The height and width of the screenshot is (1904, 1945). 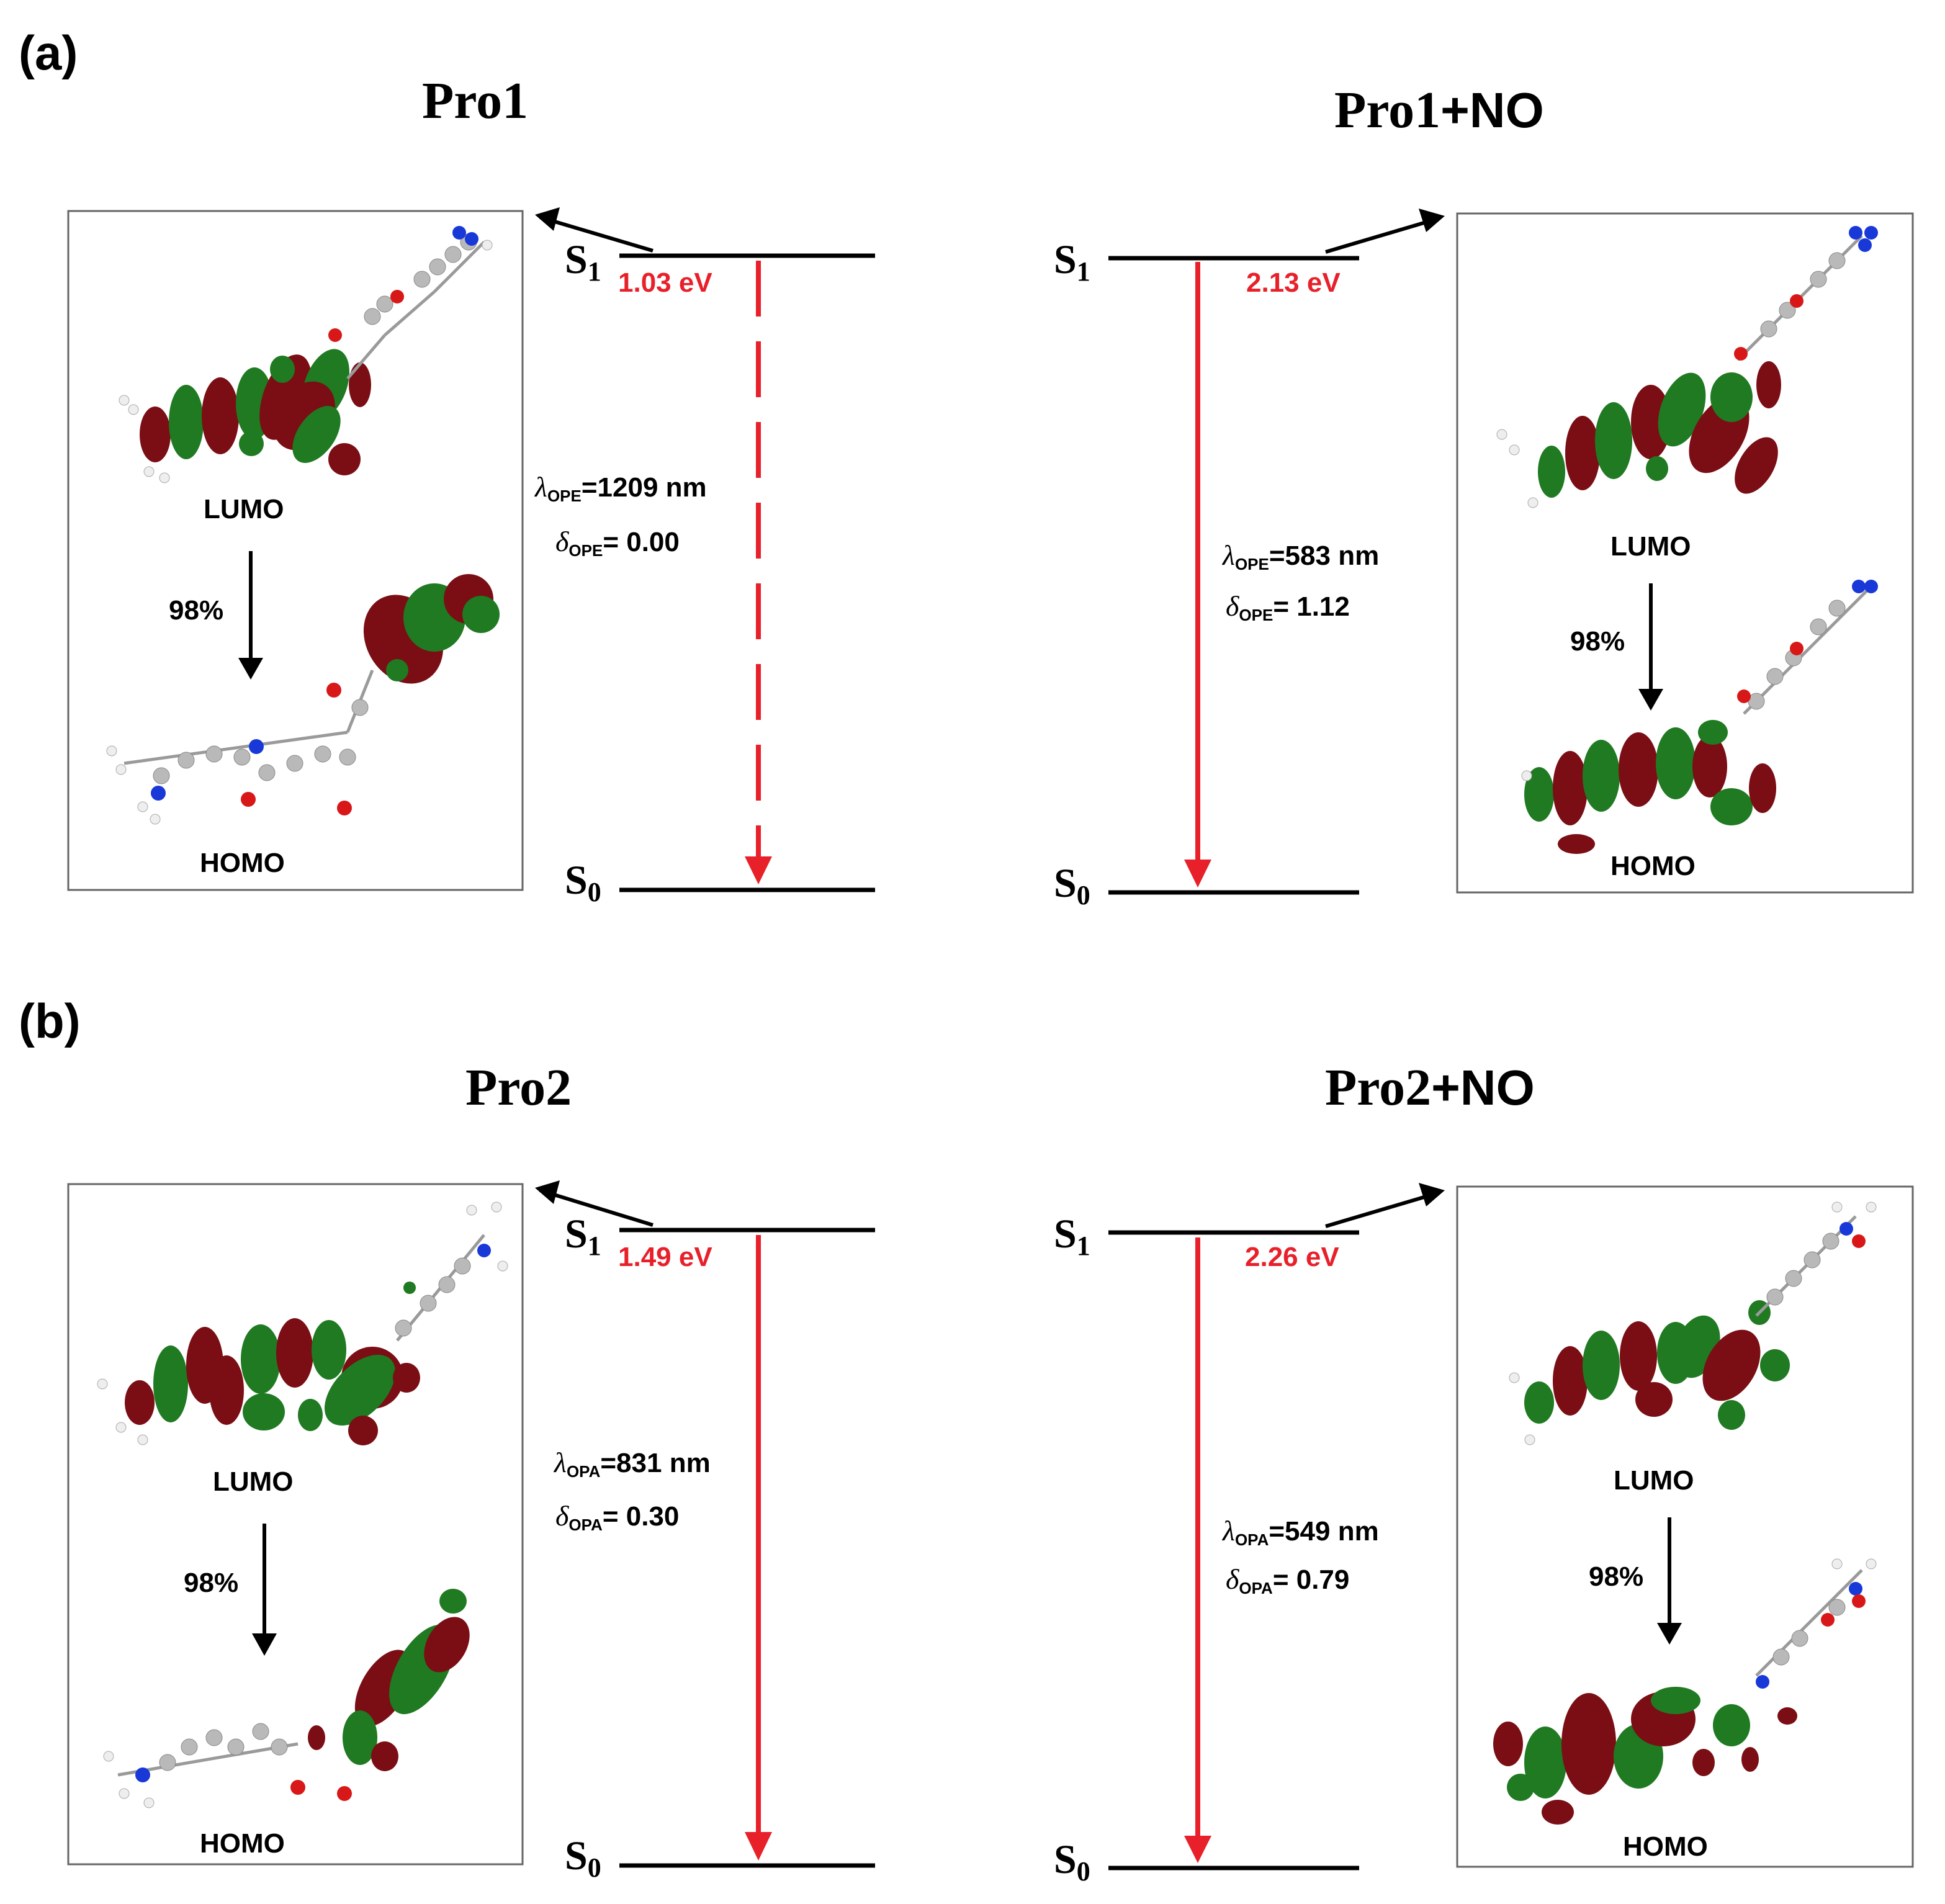 I want to click on diagram-title: Pro1+NO, so click(x=1439, y=110).